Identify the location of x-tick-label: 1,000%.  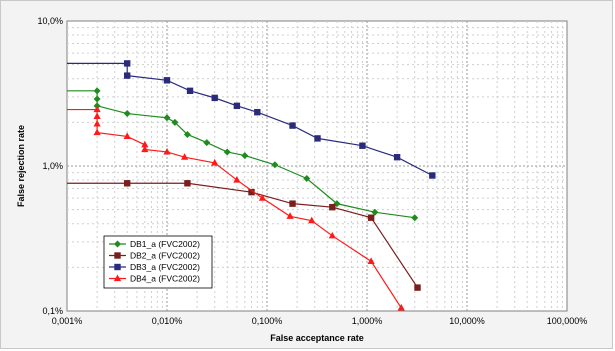
(367, 321).